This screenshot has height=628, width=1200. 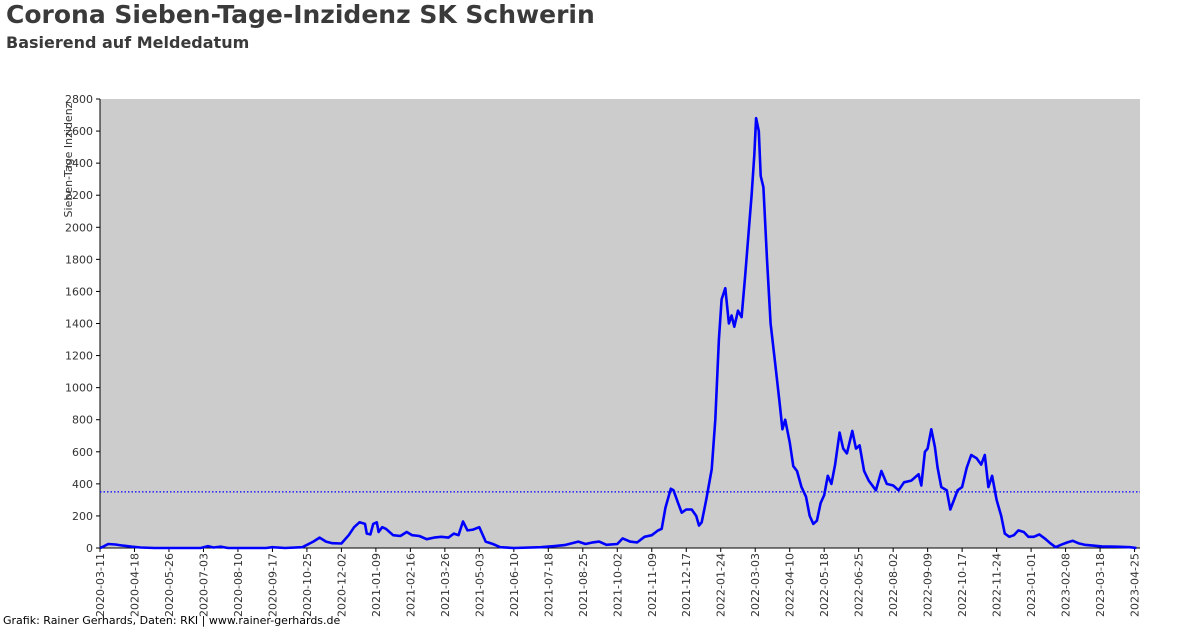 I want to click on y-tick-label: 0, so click(x=89, y=548).